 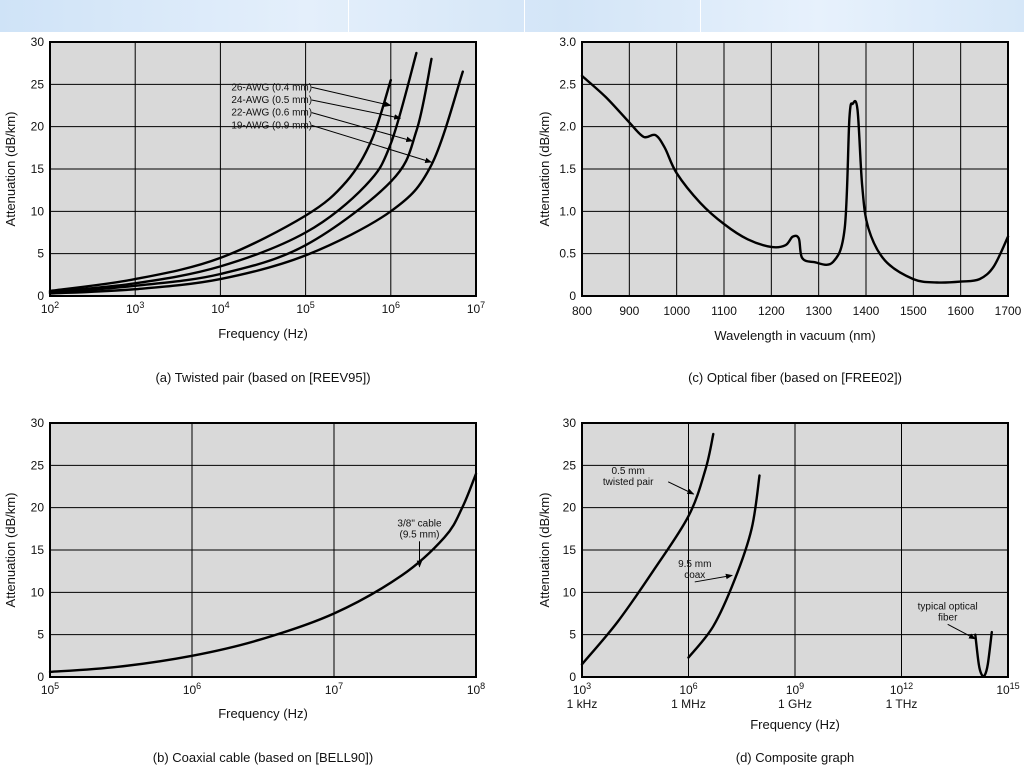 What do you see at coordinates (676, 311) in the screenshot?
I see `x-tick-label: 1000` at bounding box center [676, 311].